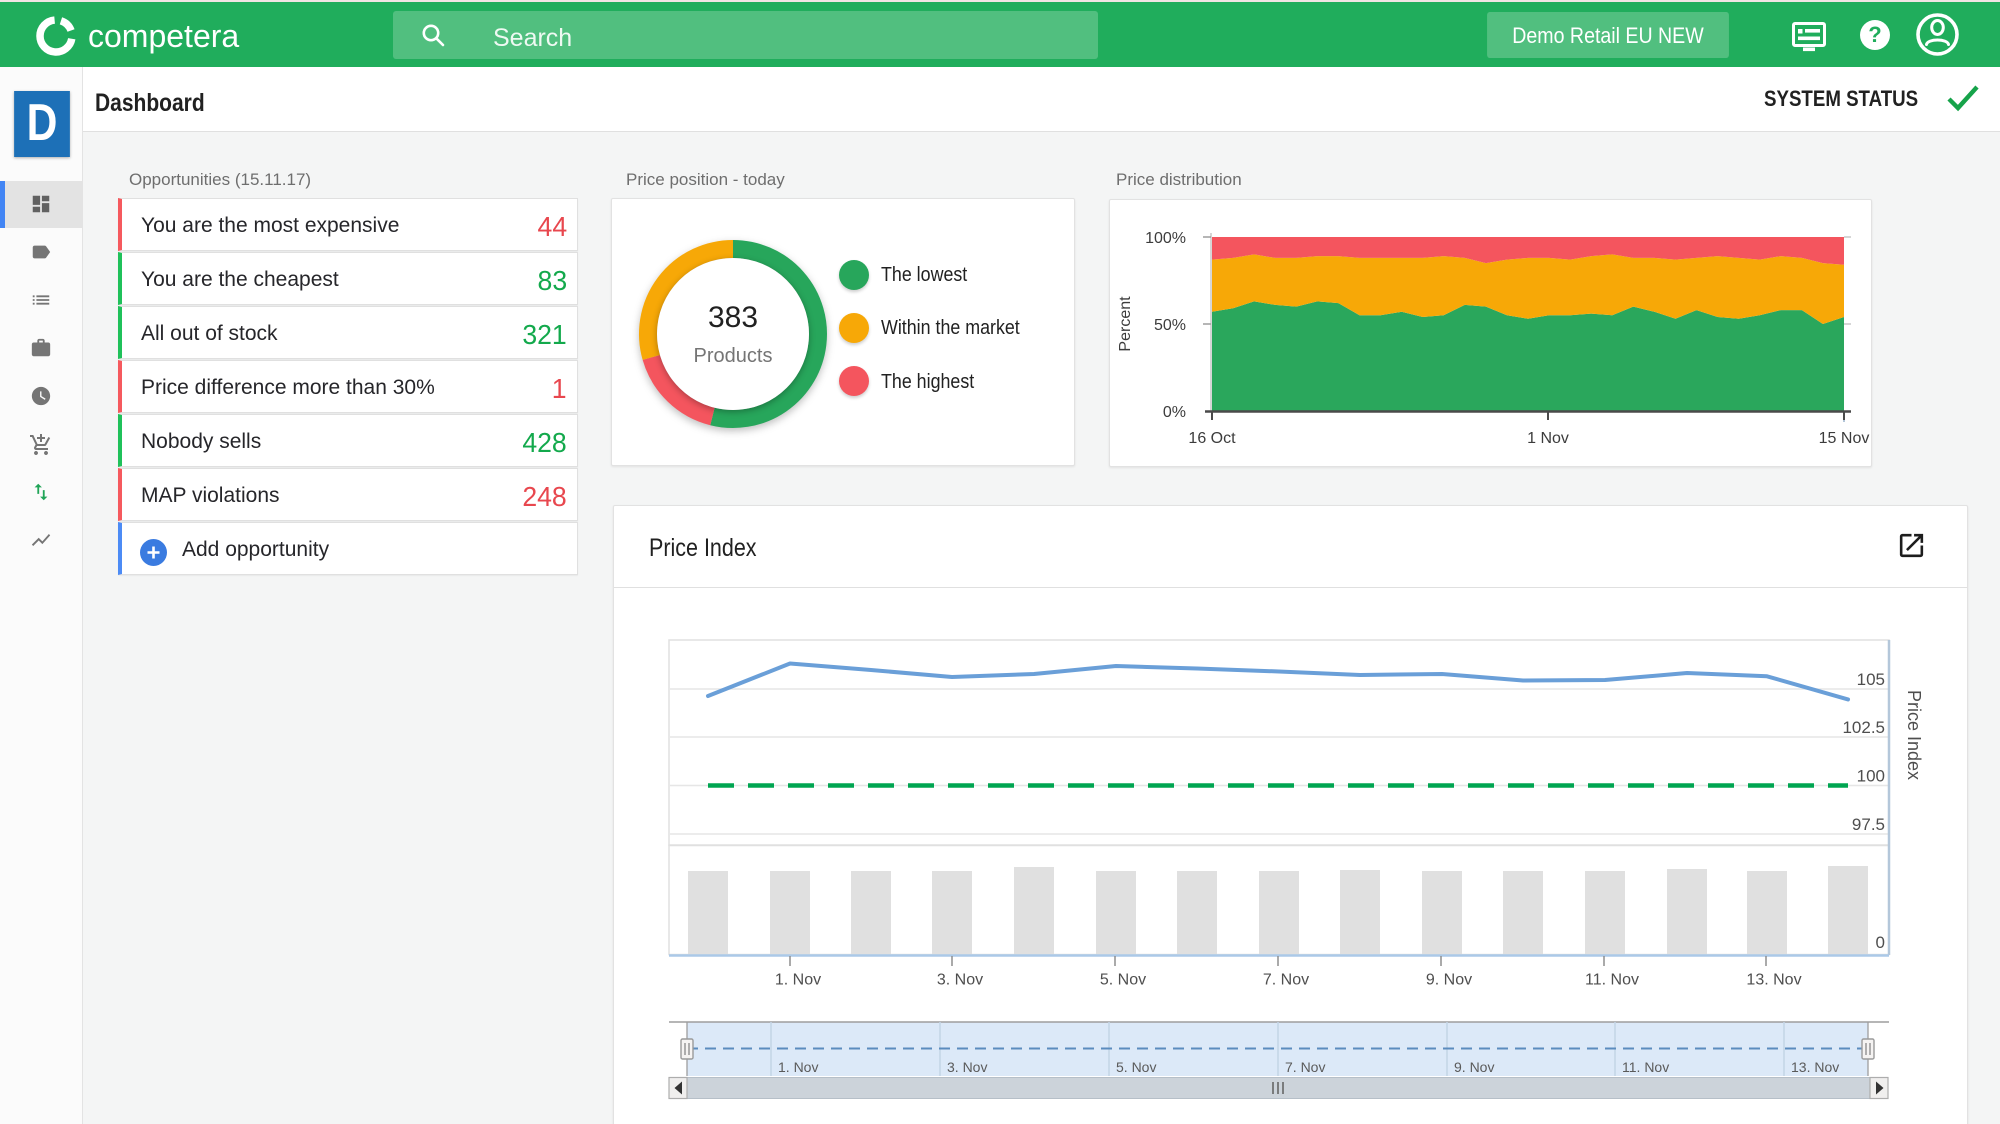 Image resolution: width=2000 pixels, height=1124 pixels. What do you see at coordinates (1165, 238) in the screenshot?
I see `svg-text: 100%` at bounding box center [1165, 238].